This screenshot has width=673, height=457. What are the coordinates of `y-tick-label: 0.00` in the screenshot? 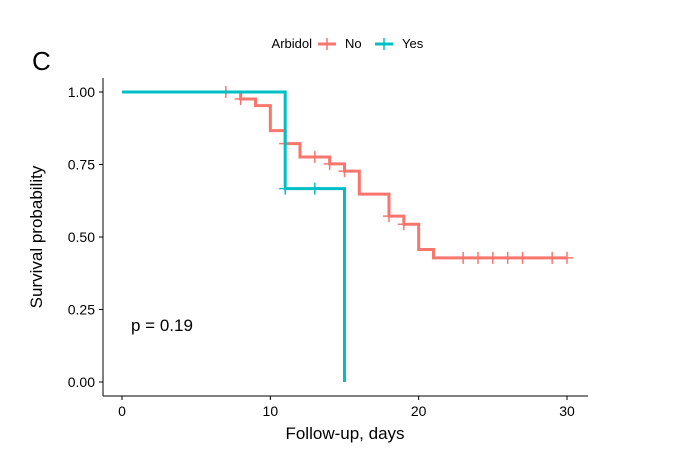 It's located at (81, 382).